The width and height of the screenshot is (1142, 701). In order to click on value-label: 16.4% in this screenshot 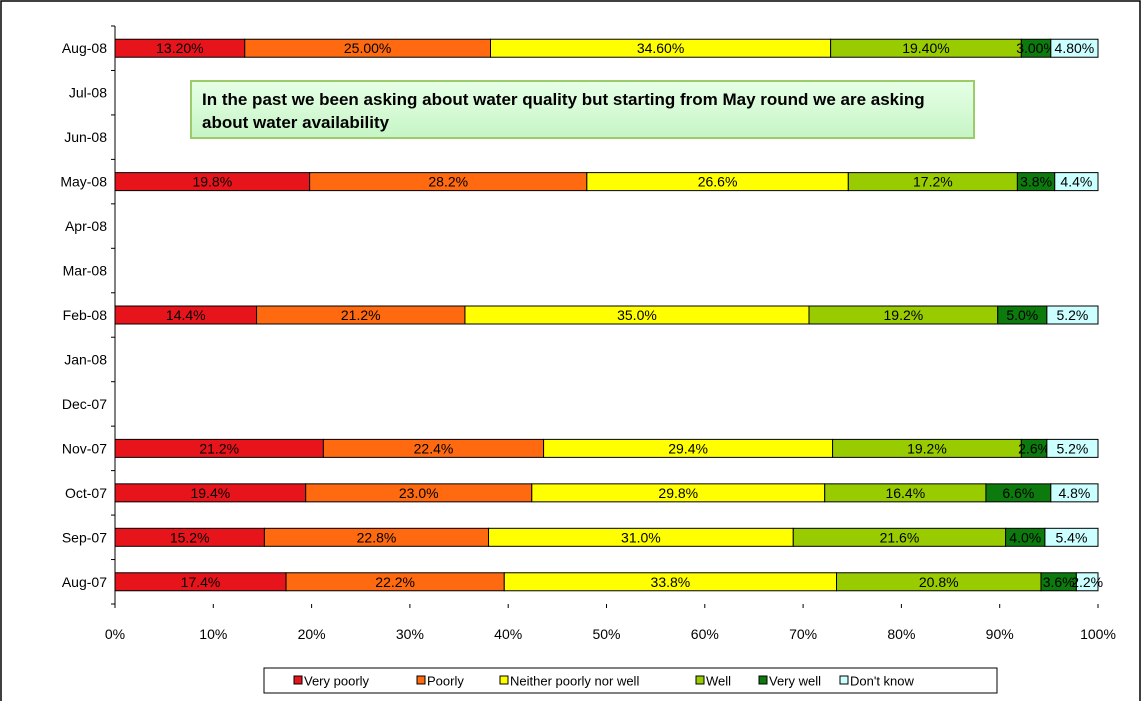, I will do `click(905, 493)`.